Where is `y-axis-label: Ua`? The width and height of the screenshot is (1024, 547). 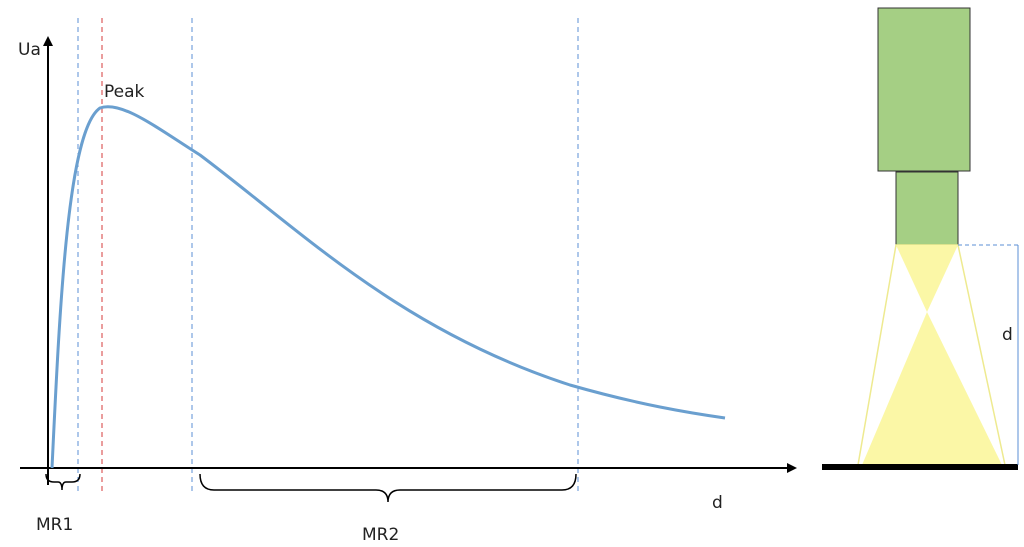 y-axis-label: Ua is located at coordinates (29, 50).